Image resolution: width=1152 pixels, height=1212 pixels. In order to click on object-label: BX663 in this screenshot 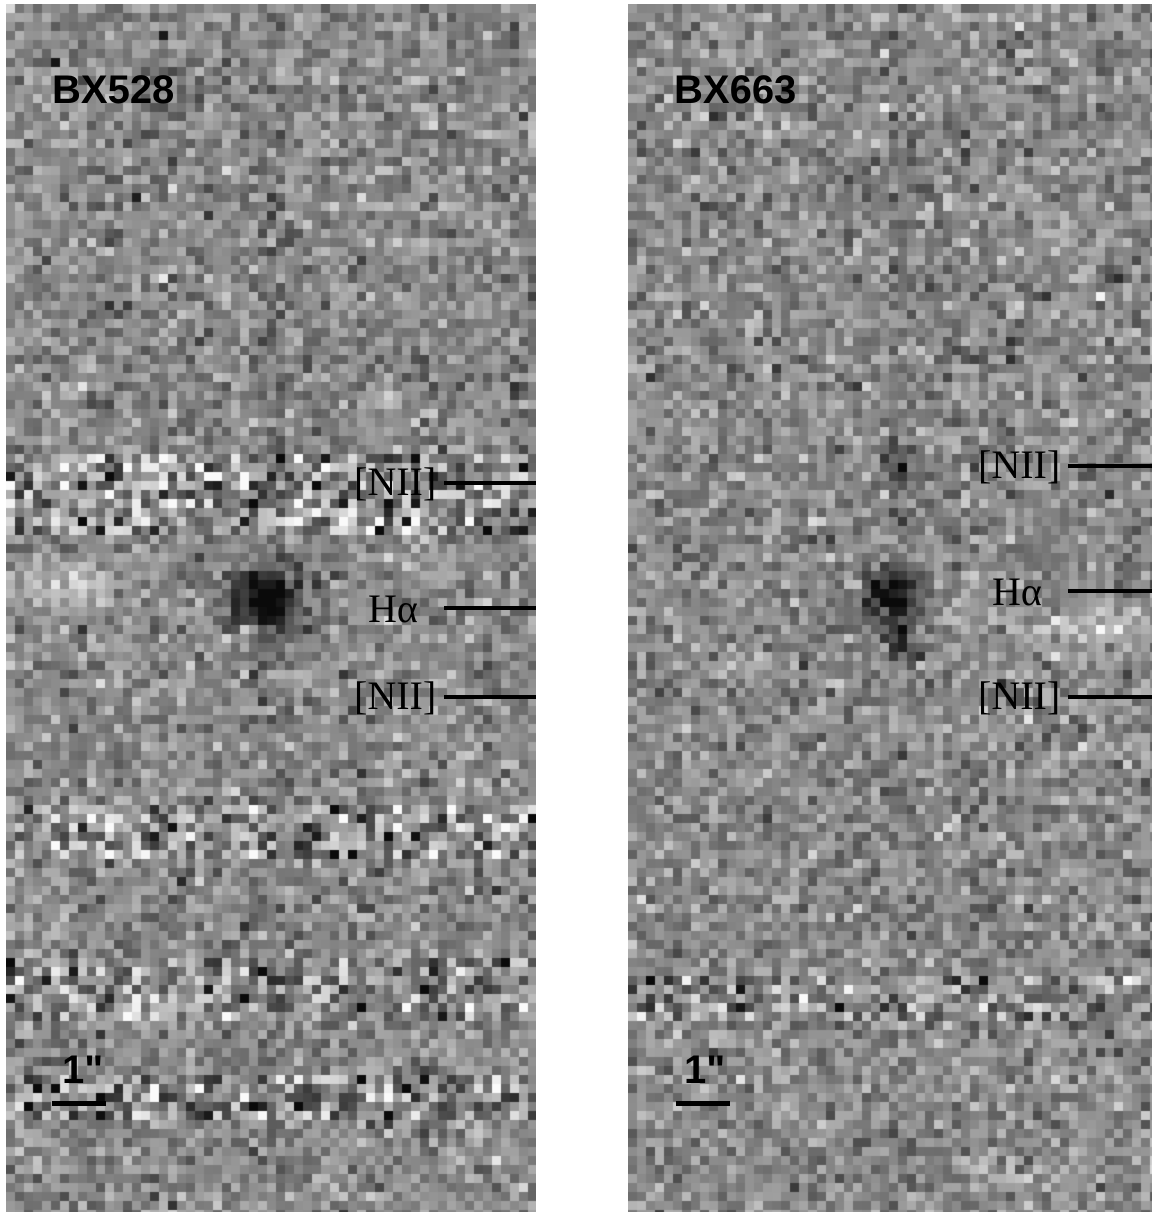, I will do `click(735, 90)`.